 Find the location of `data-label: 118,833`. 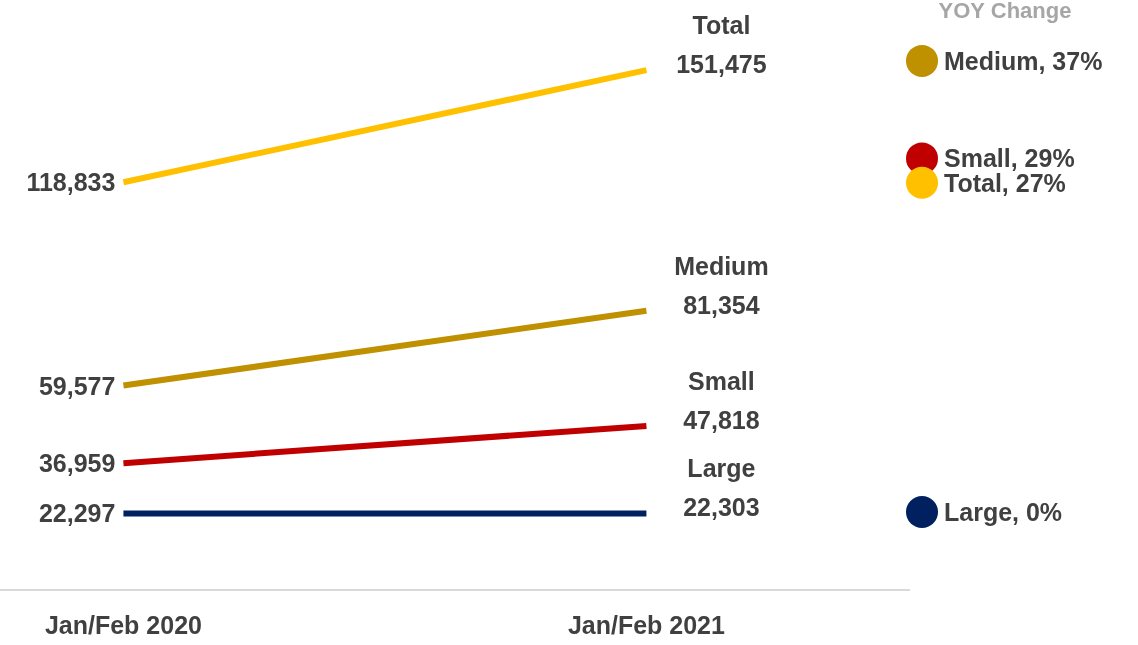

data-label: 118,833 is located at coordinates (71, 182).